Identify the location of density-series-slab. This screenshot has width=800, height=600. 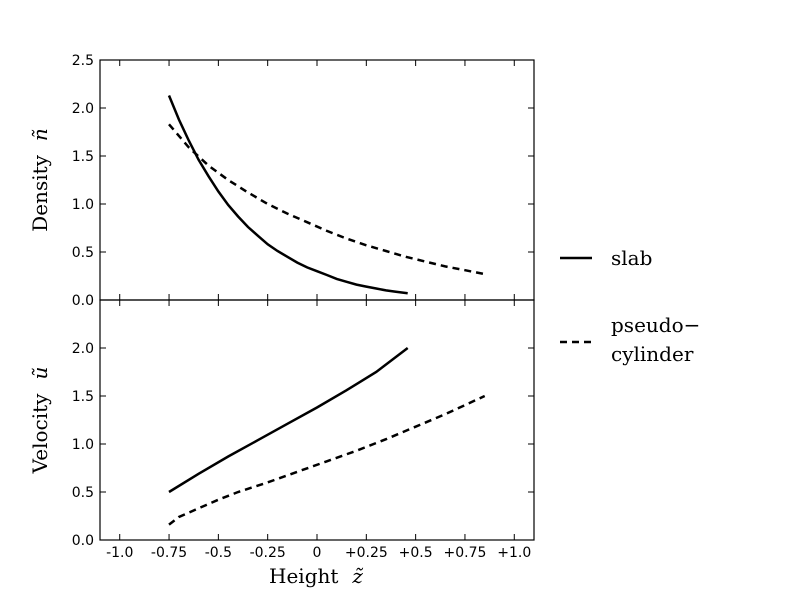
(287, 195).